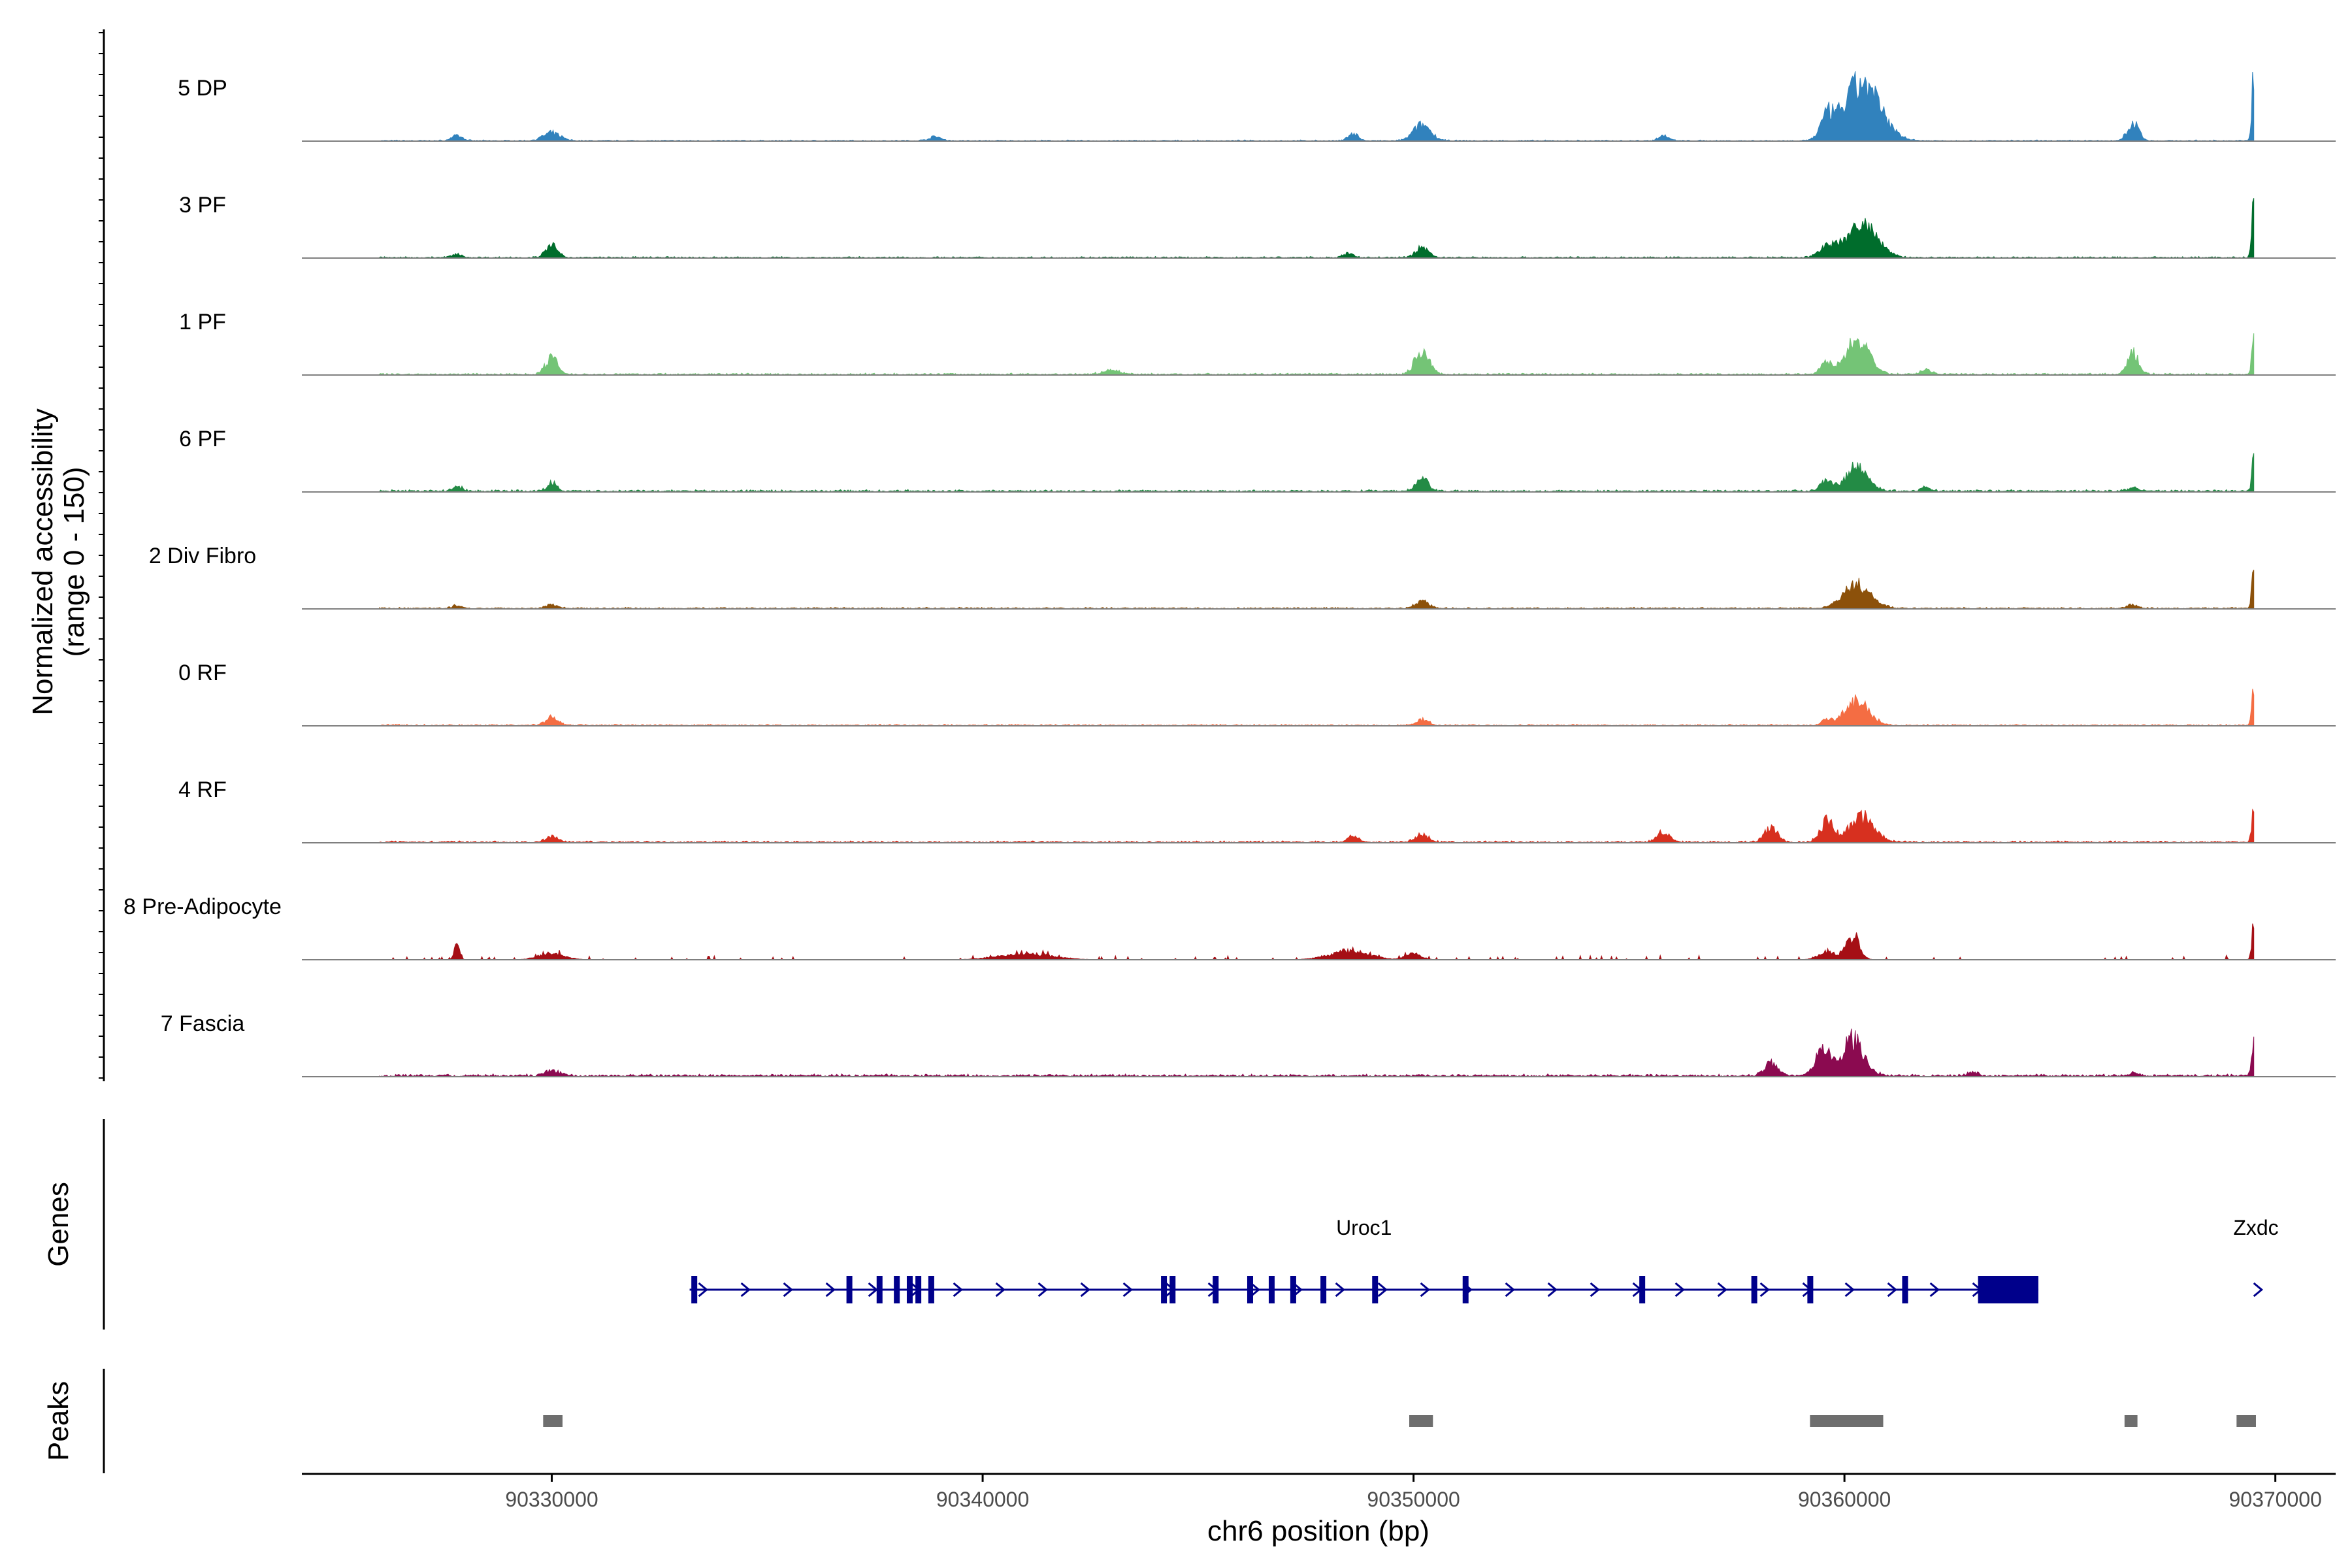  What do you see at coordinates (203, 1023) in the screenshot?
I see `track-label: 7 Fascia` at bounding box center [203, 1023].